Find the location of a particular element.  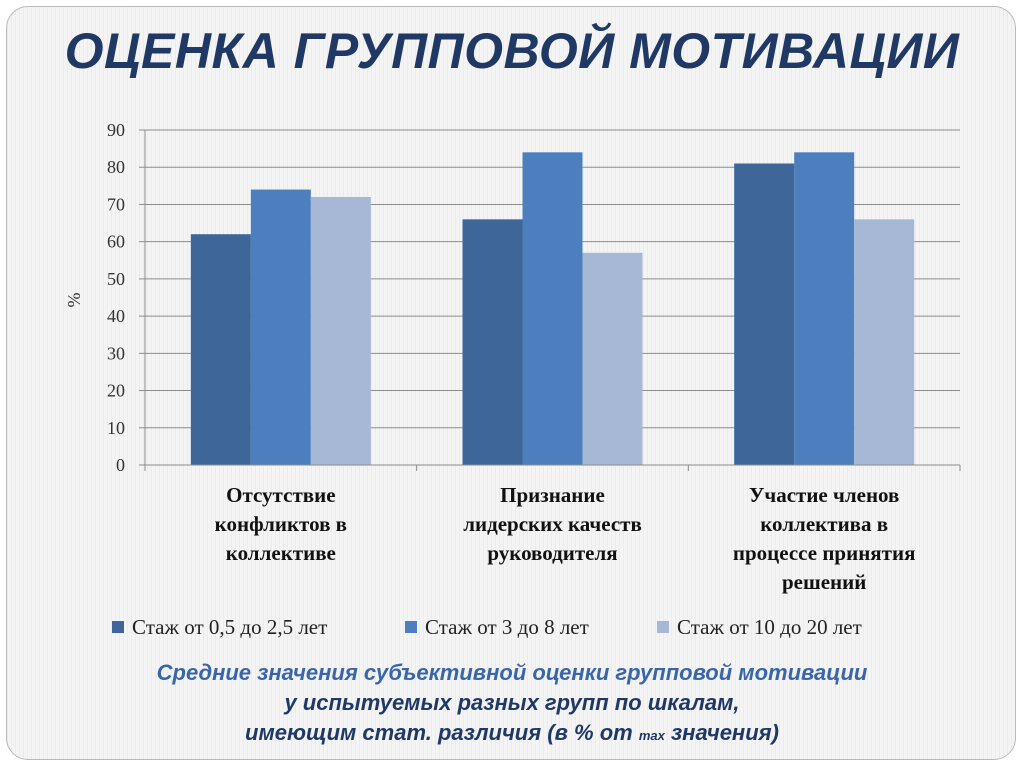

legend-label-2: Стаж от 3 до 8 лет is located at coordinates (507, 627).